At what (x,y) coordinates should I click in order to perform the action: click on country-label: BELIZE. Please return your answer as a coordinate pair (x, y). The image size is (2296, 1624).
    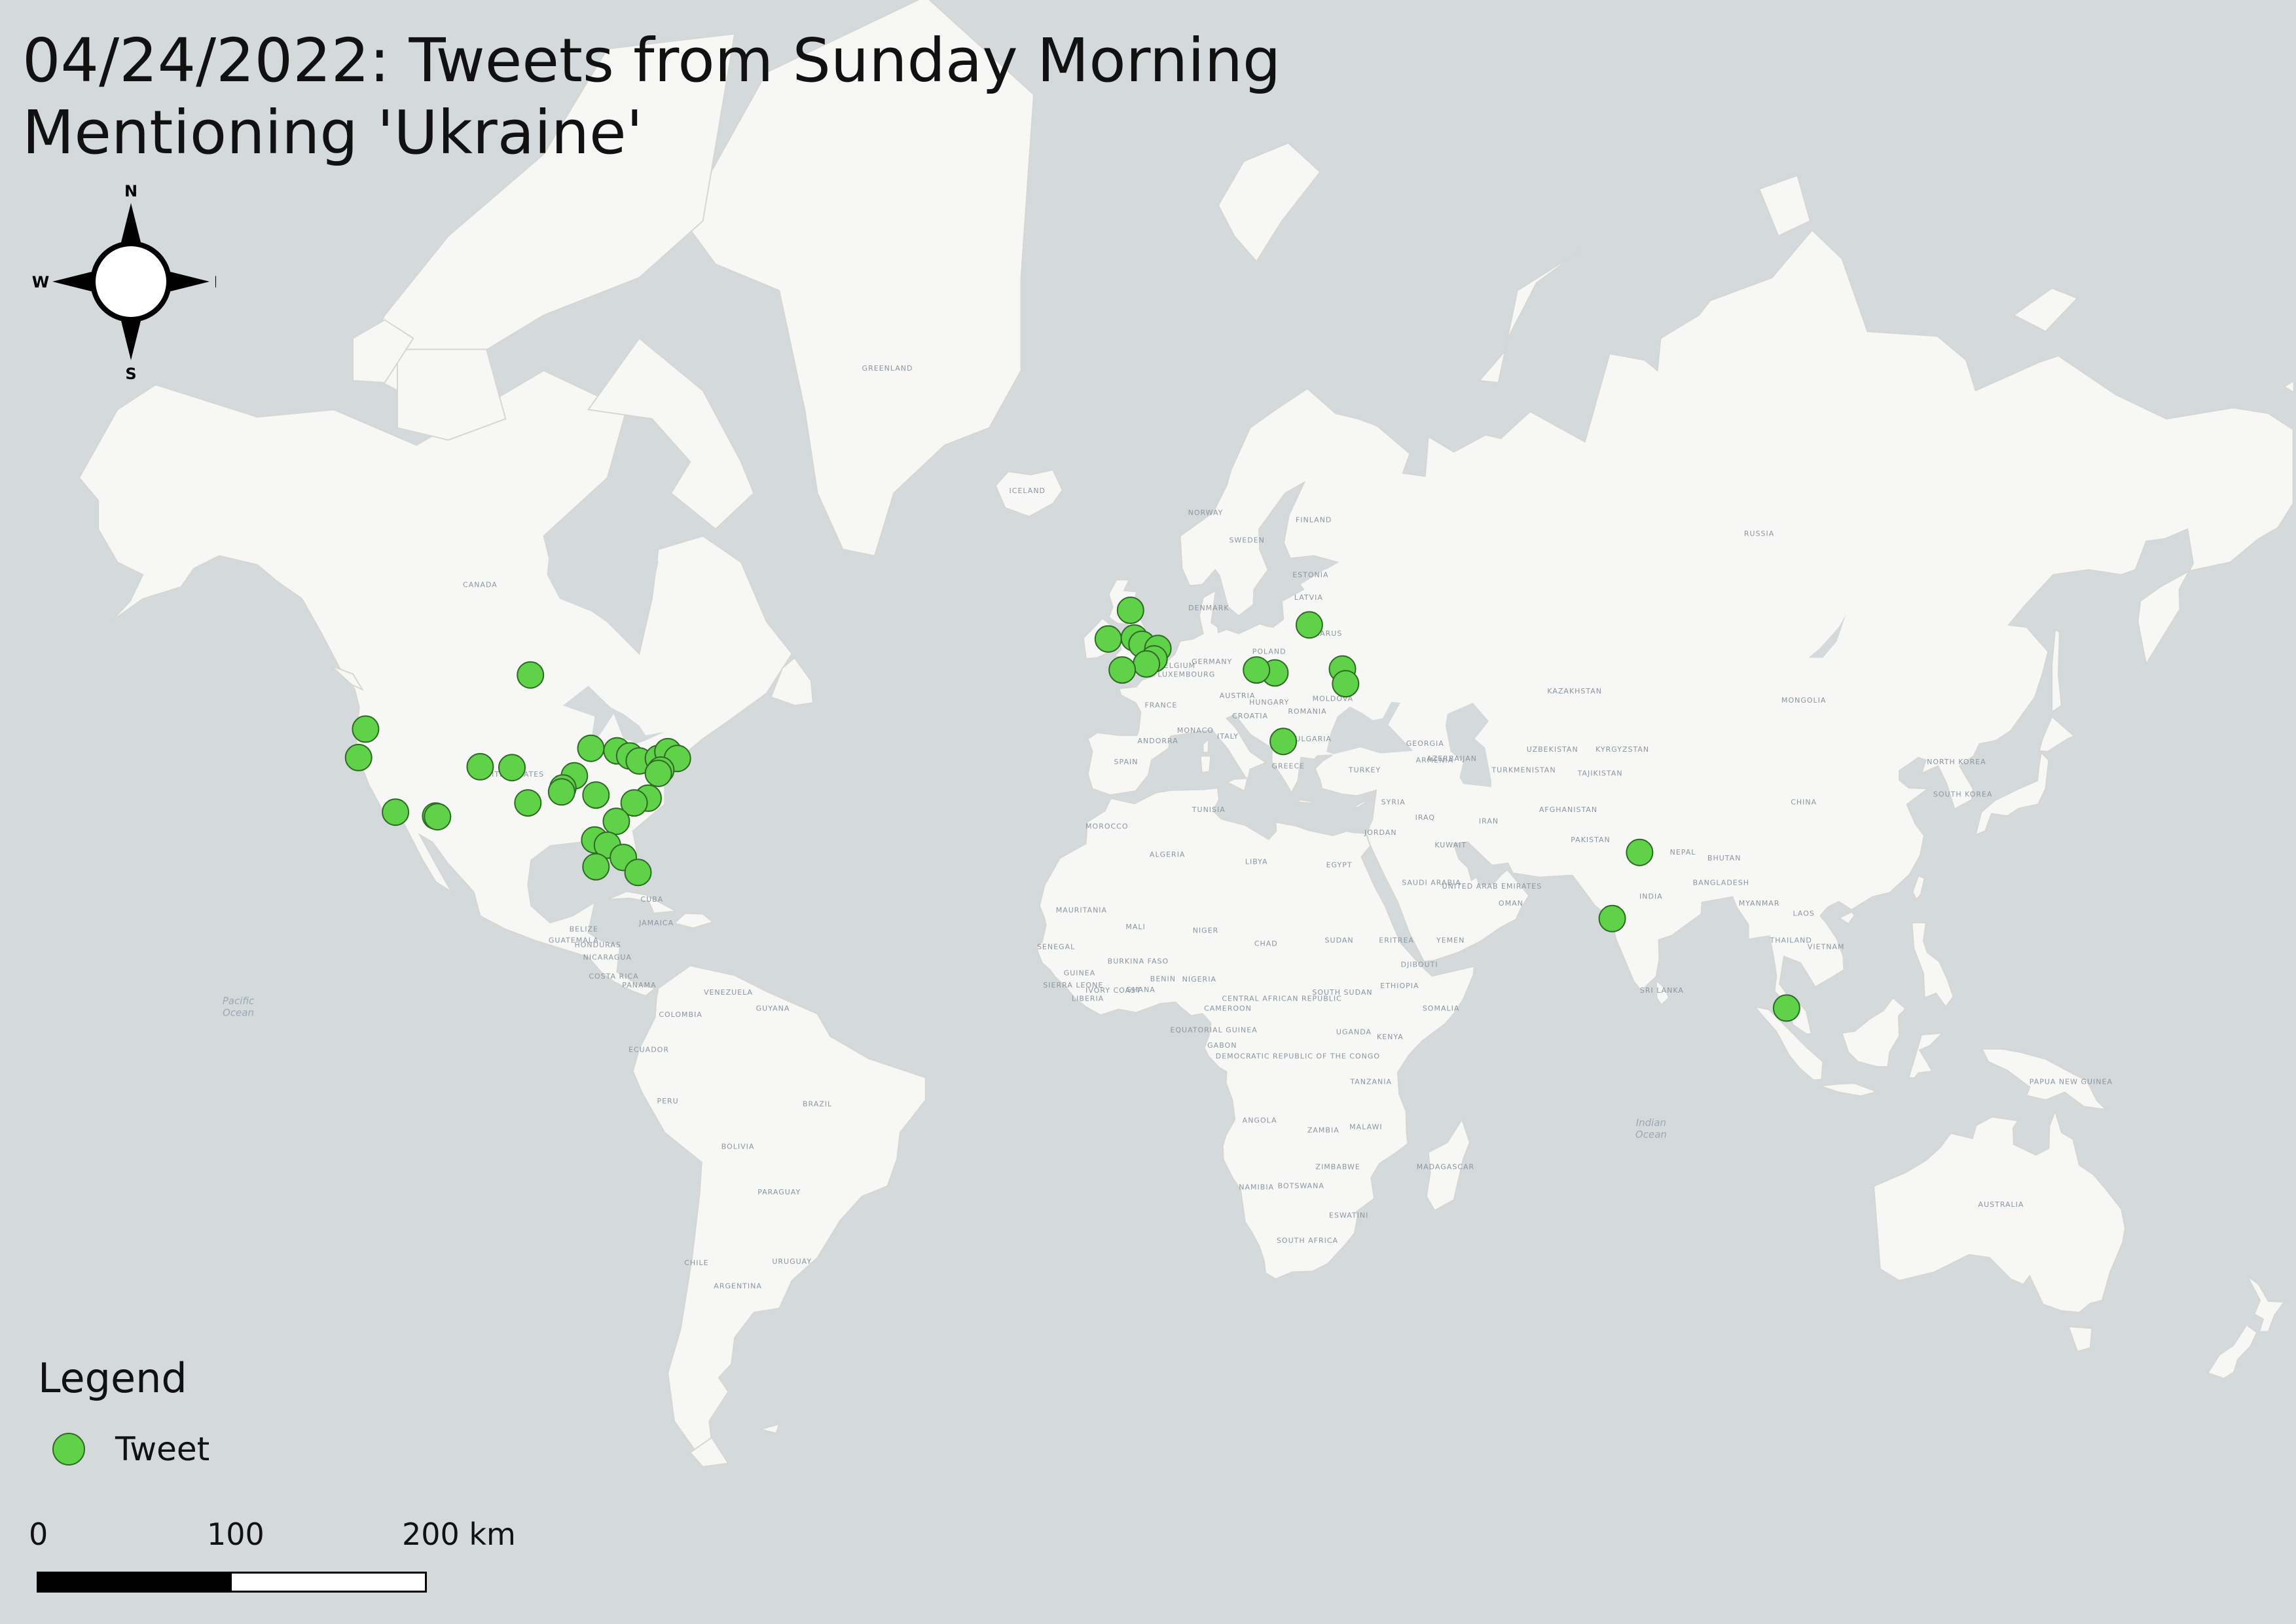
    Looking at the image, I should click on (584, 929).